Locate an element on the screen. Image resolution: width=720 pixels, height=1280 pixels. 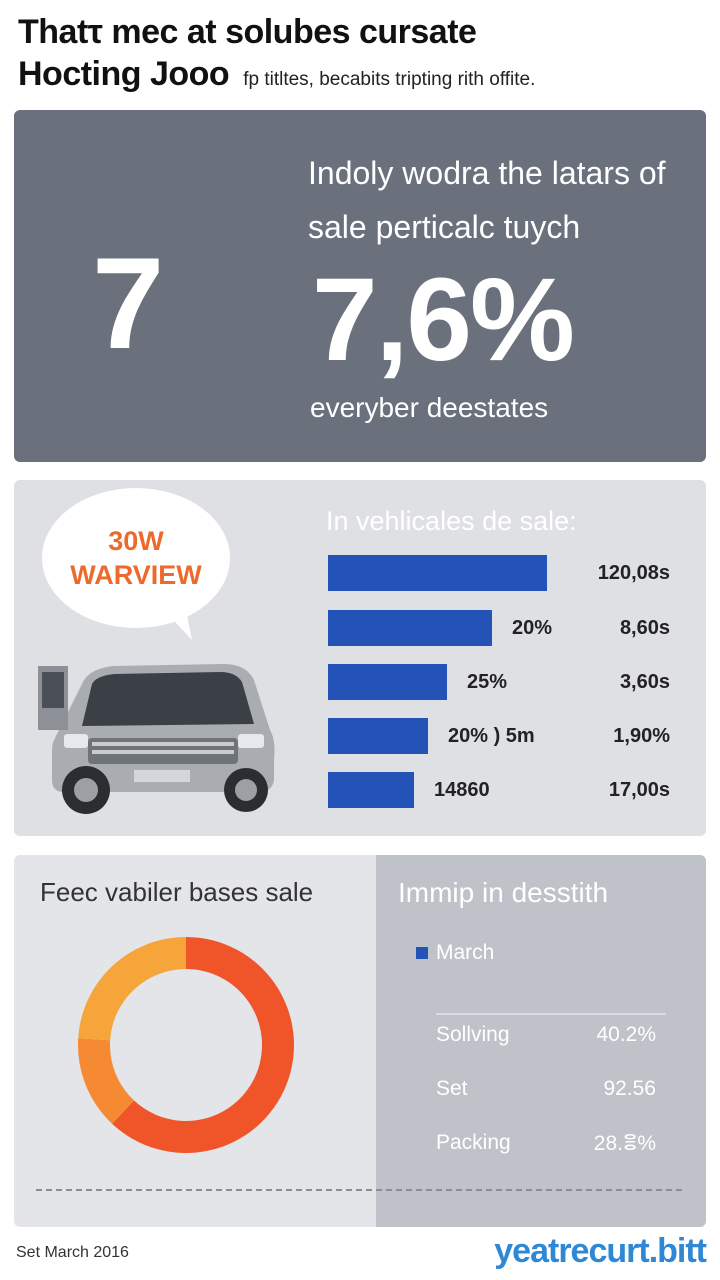
callout-line2: WARVIEW is located at coordinates (136, 575).